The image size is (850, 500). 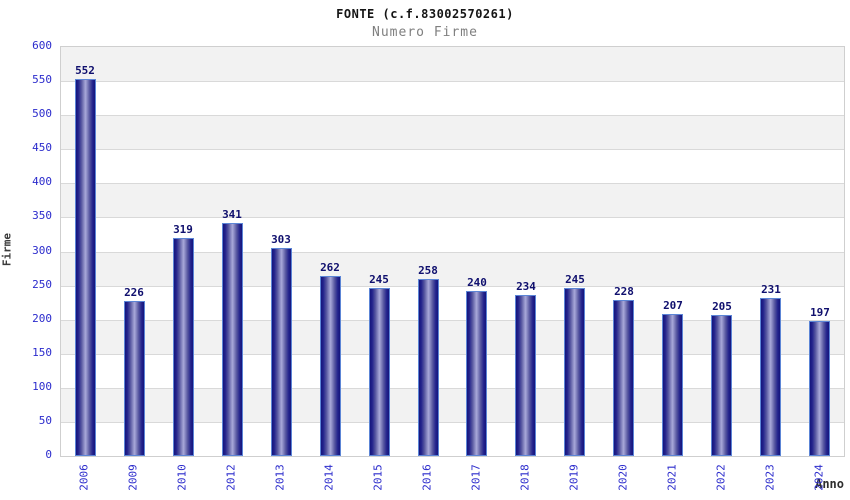 What do you see at coordinates (721, 385) in the screenshot?
I see `bar-2022` at bounding box center [721, 385].